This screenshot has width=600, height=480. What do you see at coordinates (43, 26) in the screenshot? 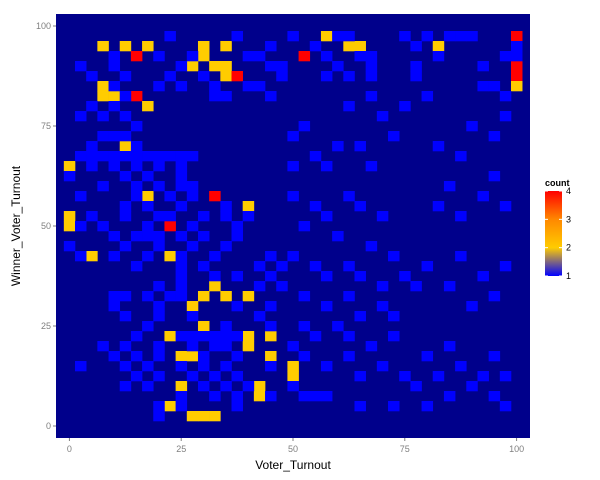
I see `y-tick-label: 100` at bounding box center [43, 26].